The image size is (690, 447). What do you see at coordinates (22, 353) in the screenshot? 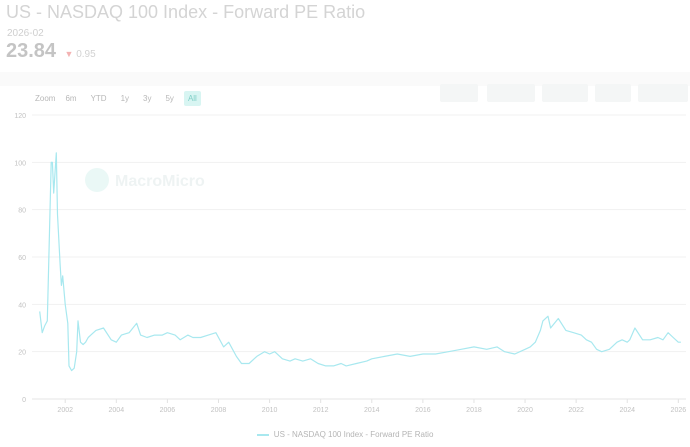
I see `y-tick-label: 20` at bounding box center [22, 353].